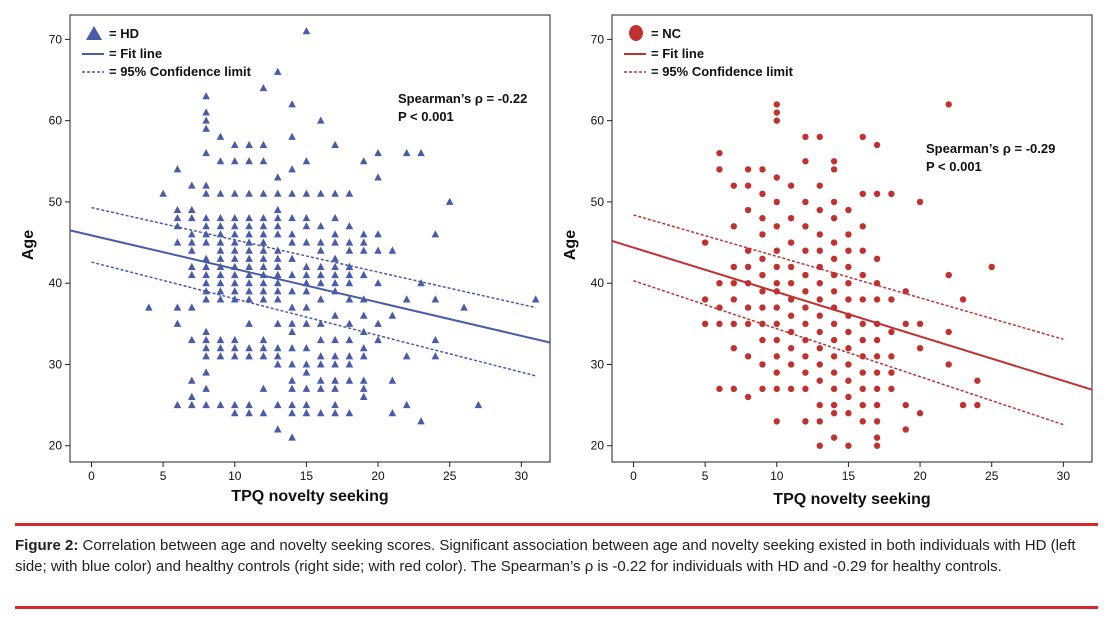 Image resolution: width=1110 pixels, height=617 pixels. I want to click on x-axis-title: TPQ novelty seeking, so click(309, 496).